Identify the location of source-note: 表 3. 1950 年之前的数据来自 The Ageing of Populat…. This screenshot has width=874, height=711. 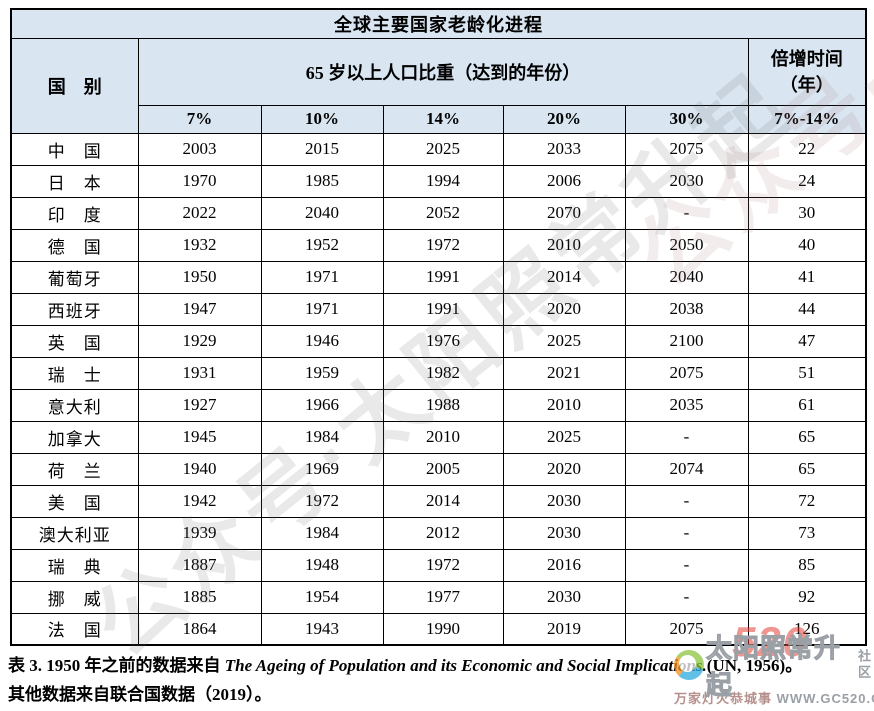
(412, 680).